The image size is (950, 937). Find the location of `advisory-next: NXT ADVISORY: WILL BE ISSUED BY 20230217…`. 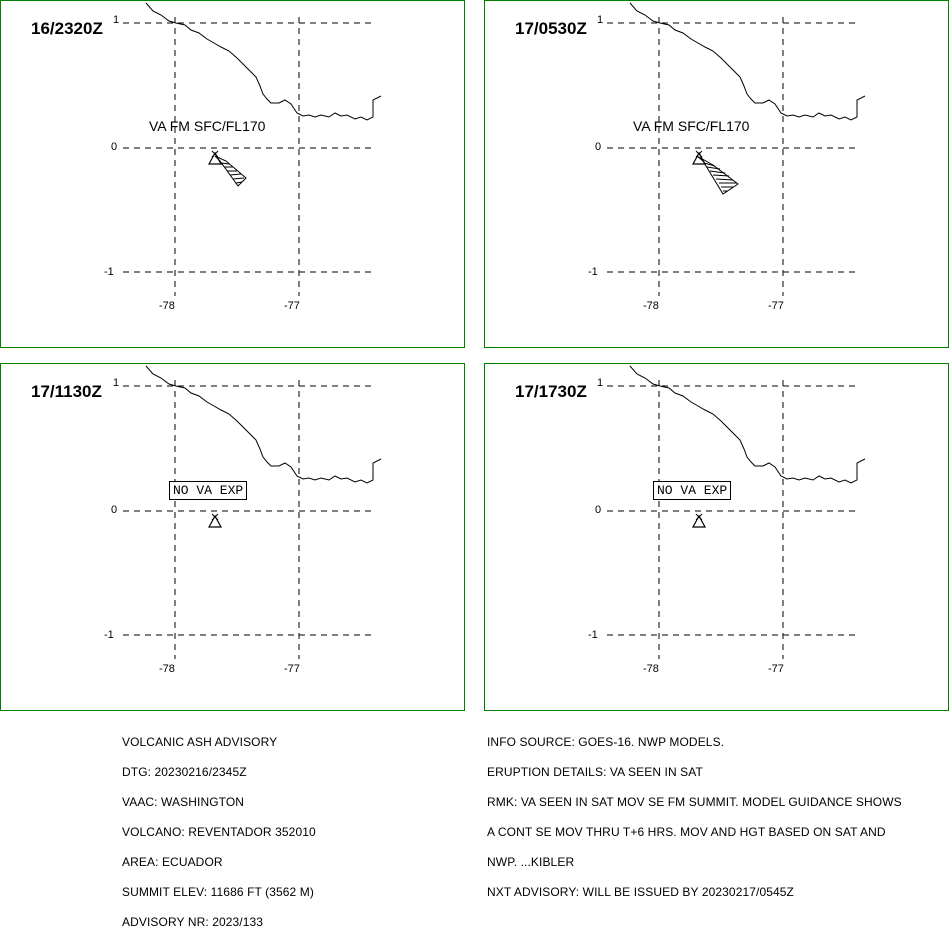

advisory-next: NXT ADVISORY: WILL BE ISSUED BY 20230217… is located at coordinates (640, 892).